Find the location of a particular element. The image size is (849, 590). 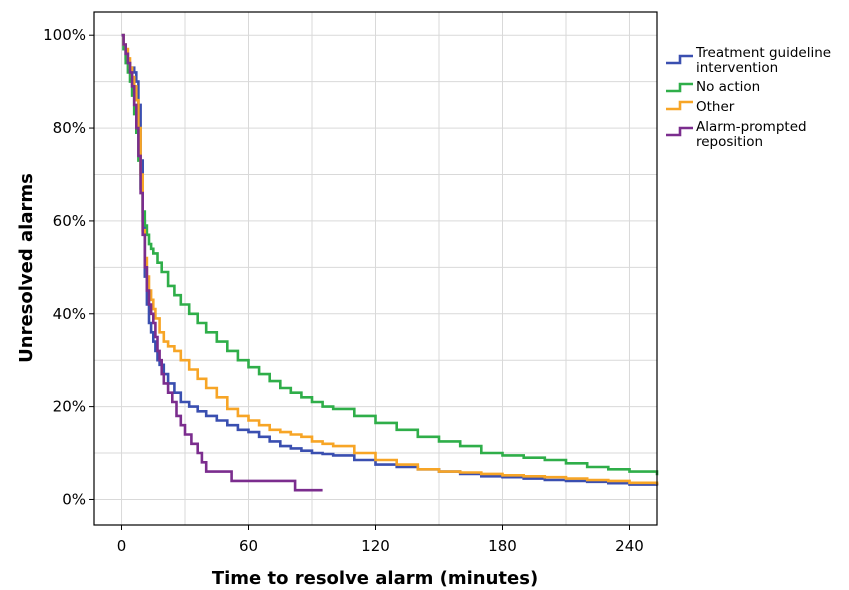

legend-label-treatment: Treatment guideline is located at coordinates (763, 53).